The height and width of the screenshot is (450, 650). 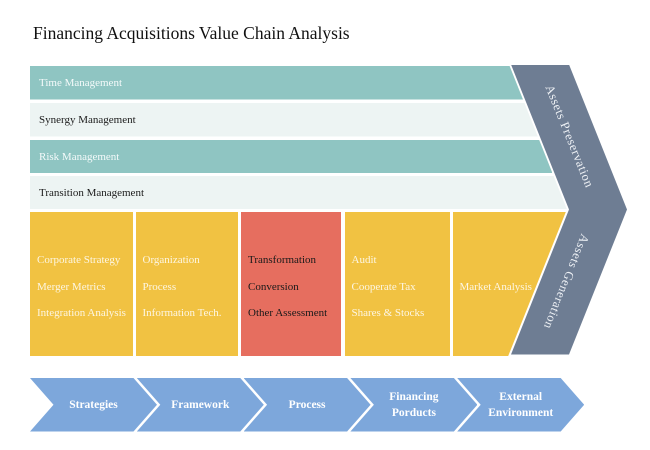 I want to click on activity-column-audit: Audit Cooperate Tax Shares & Stocks, so click(x=397, y=283).